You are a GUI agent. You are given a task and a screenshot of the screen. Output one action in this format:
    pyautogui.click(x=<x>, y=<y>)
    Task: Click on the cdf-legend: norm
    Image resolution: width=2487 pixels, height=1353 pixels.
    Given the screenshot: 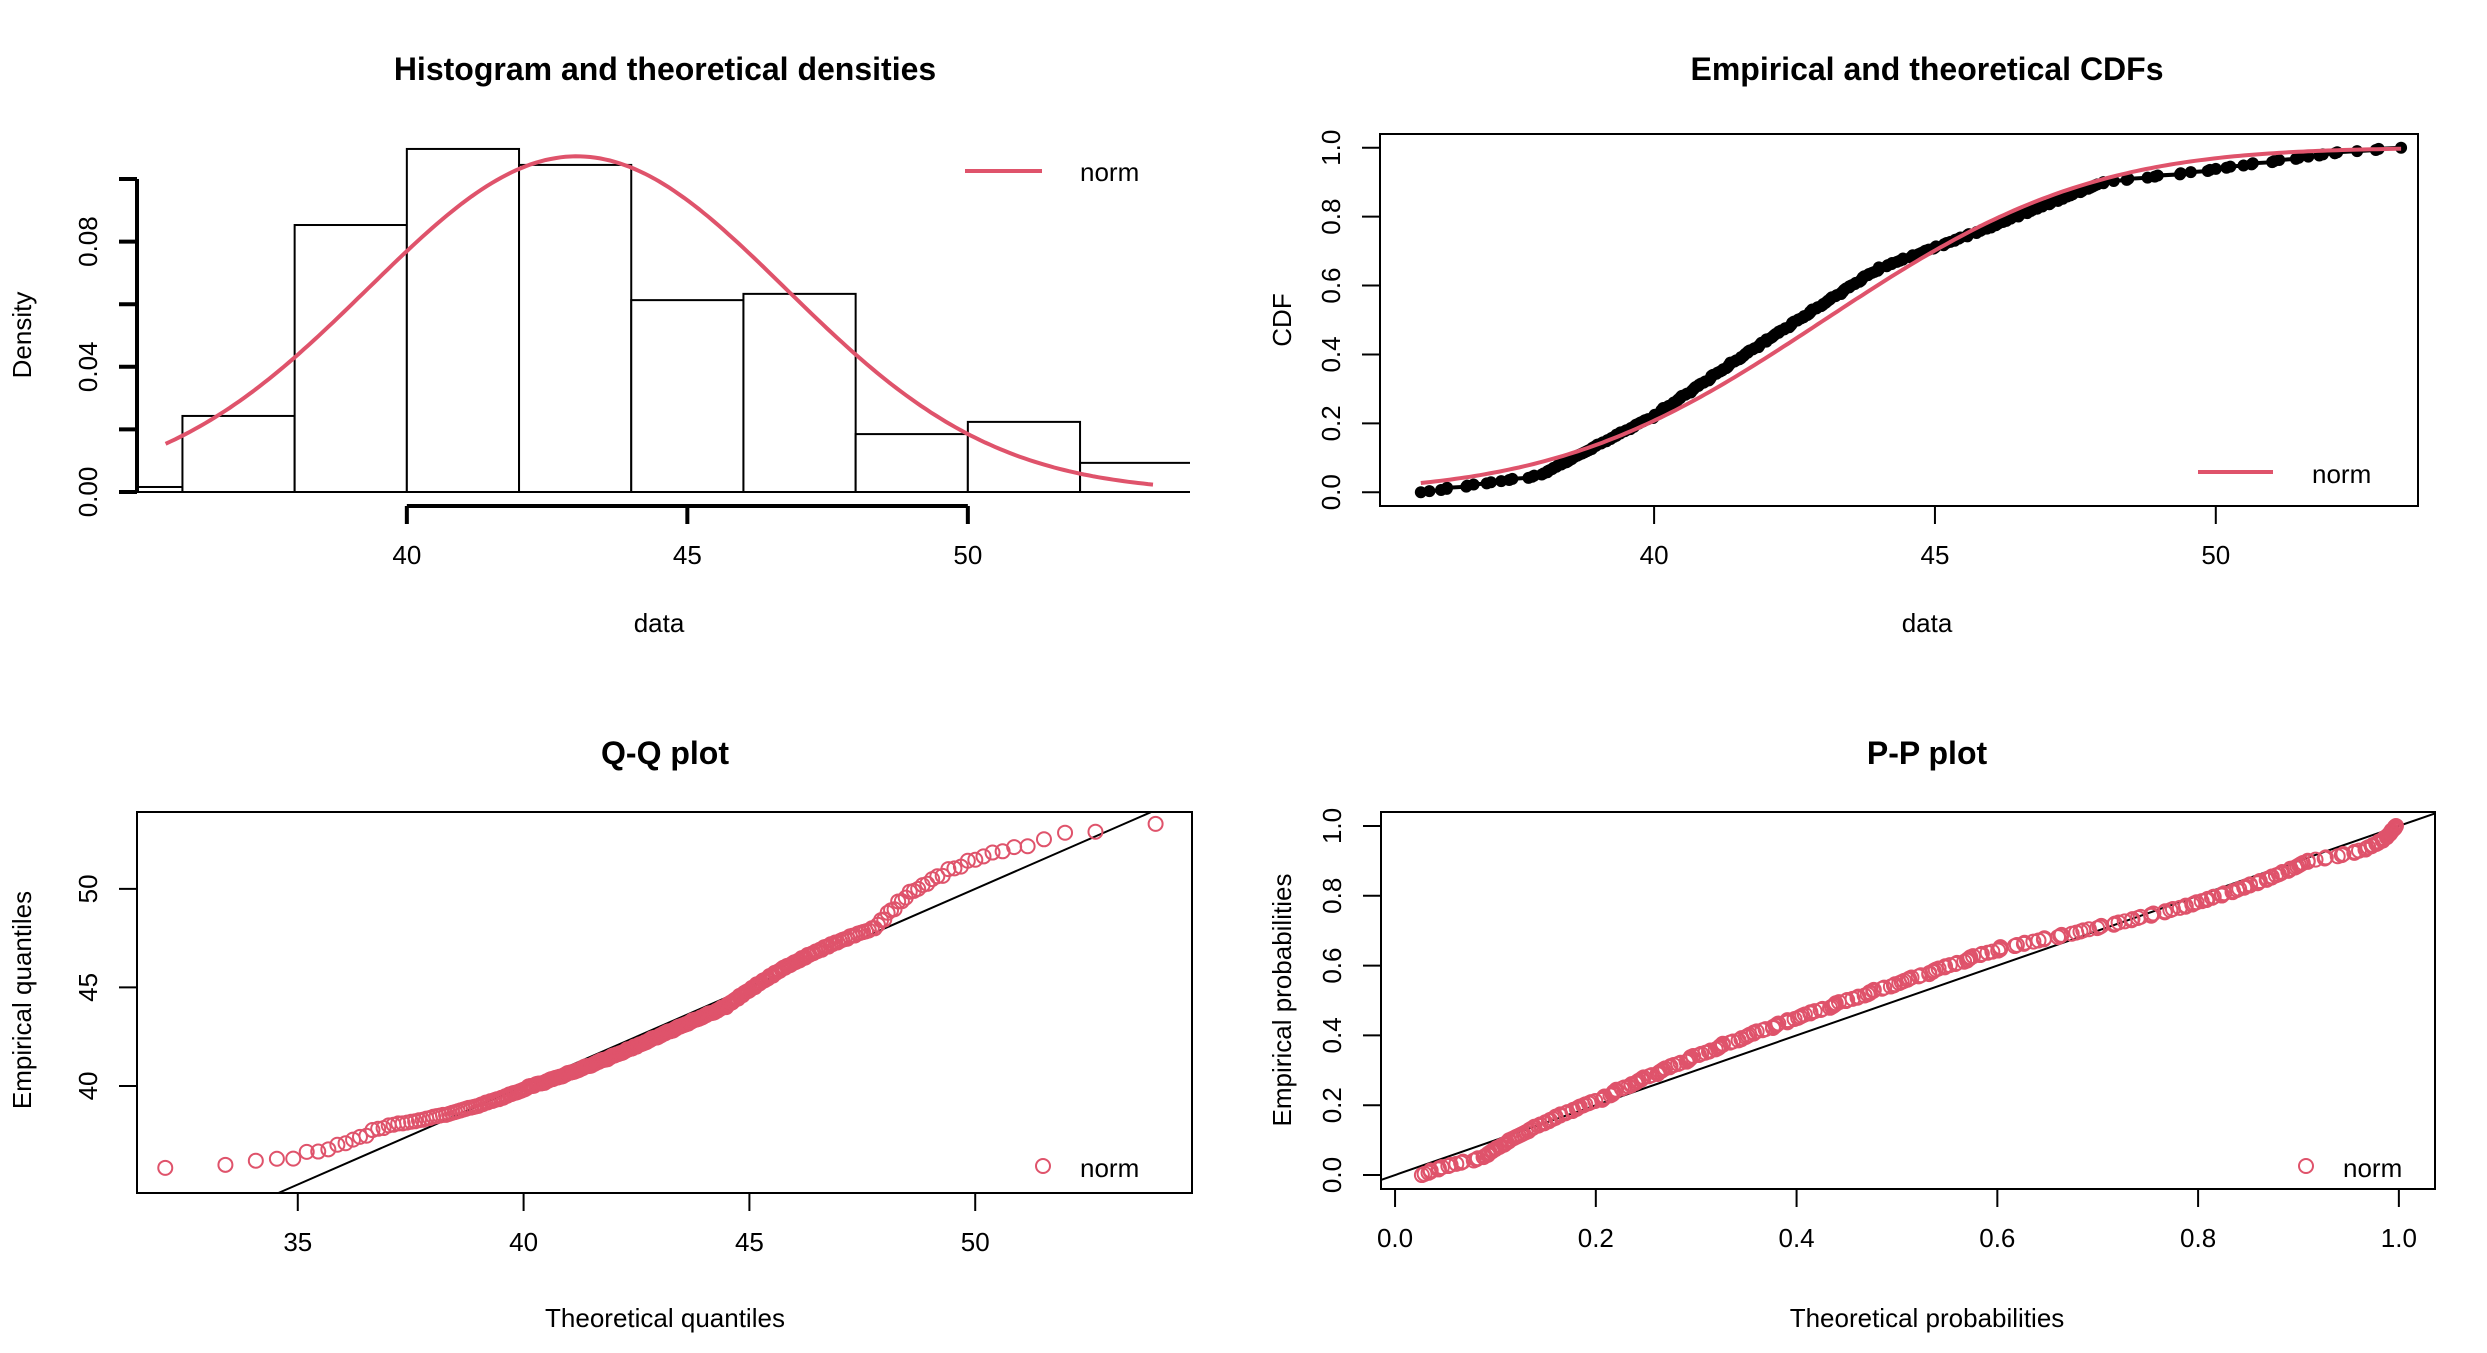 What is the action you would take?
    pyautogui.click(x=2284, y=474)
    